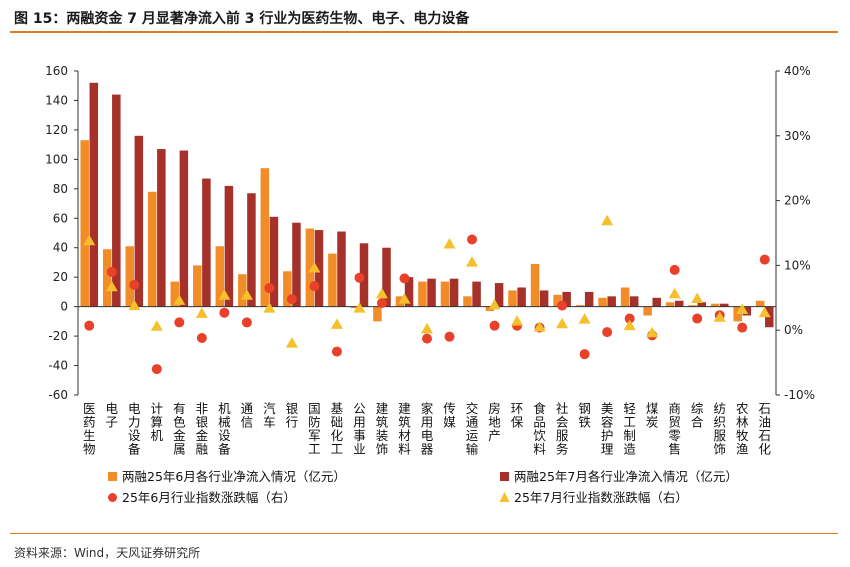 This screenshot has height=567, width=850. What do you see at coordinates (58, 366) in the screenshot?
I see `y-left-tick-label: -40` at bounding box center [58, 366].